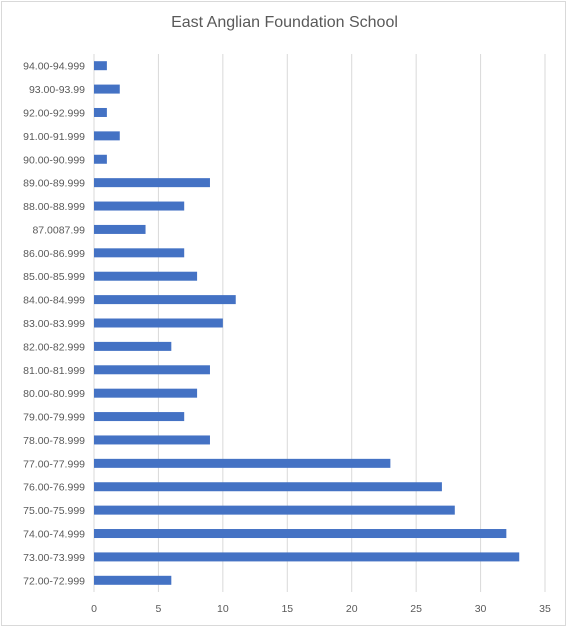 The width and height of the screenshot is (569, 630). I want to click on y-tick-label: 76.00-76.999, so click(54, 488).